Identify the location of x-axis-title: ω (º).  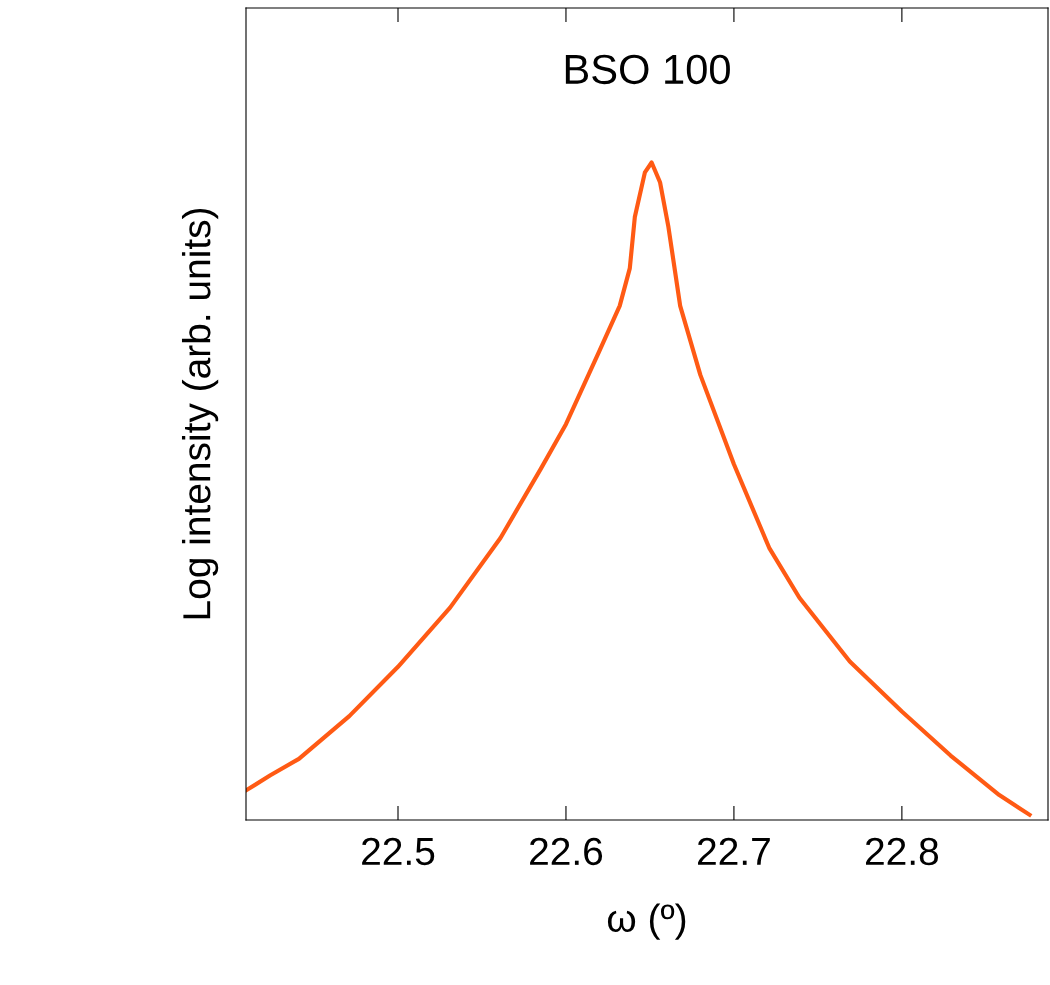
(646, 921).